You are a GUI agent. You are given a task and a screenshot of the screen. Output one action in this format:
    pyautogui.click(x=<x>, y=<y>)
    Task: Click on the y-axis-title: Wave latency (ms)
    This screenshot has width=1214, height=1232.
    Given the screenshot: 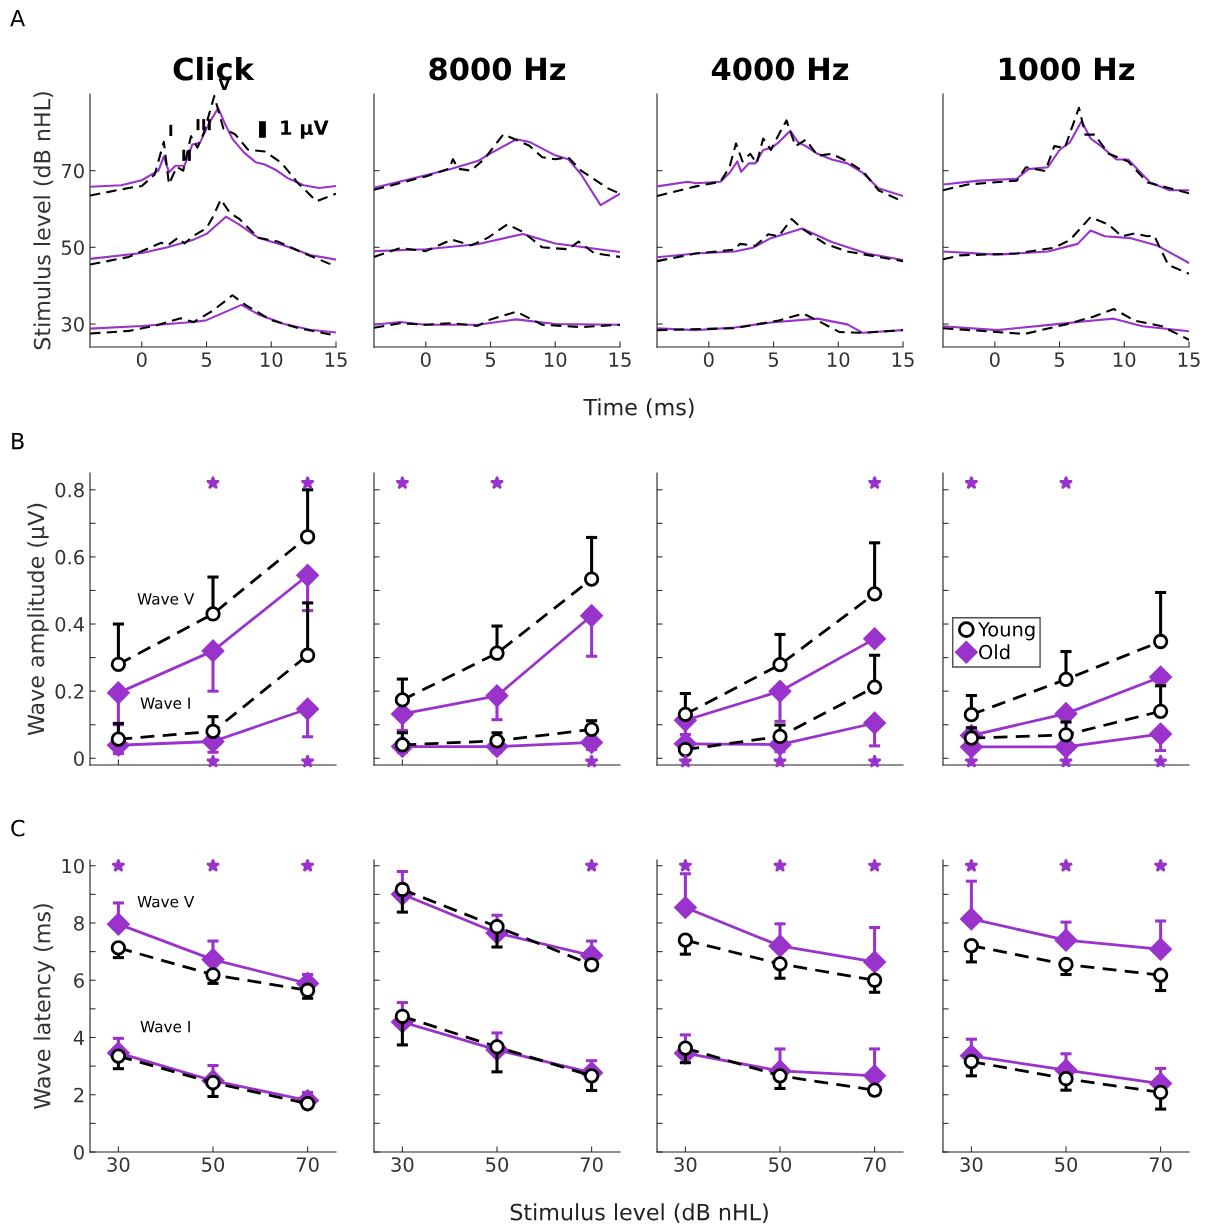 What is the action you would take?
    pyautogui.click(x=44, y=1006)
    